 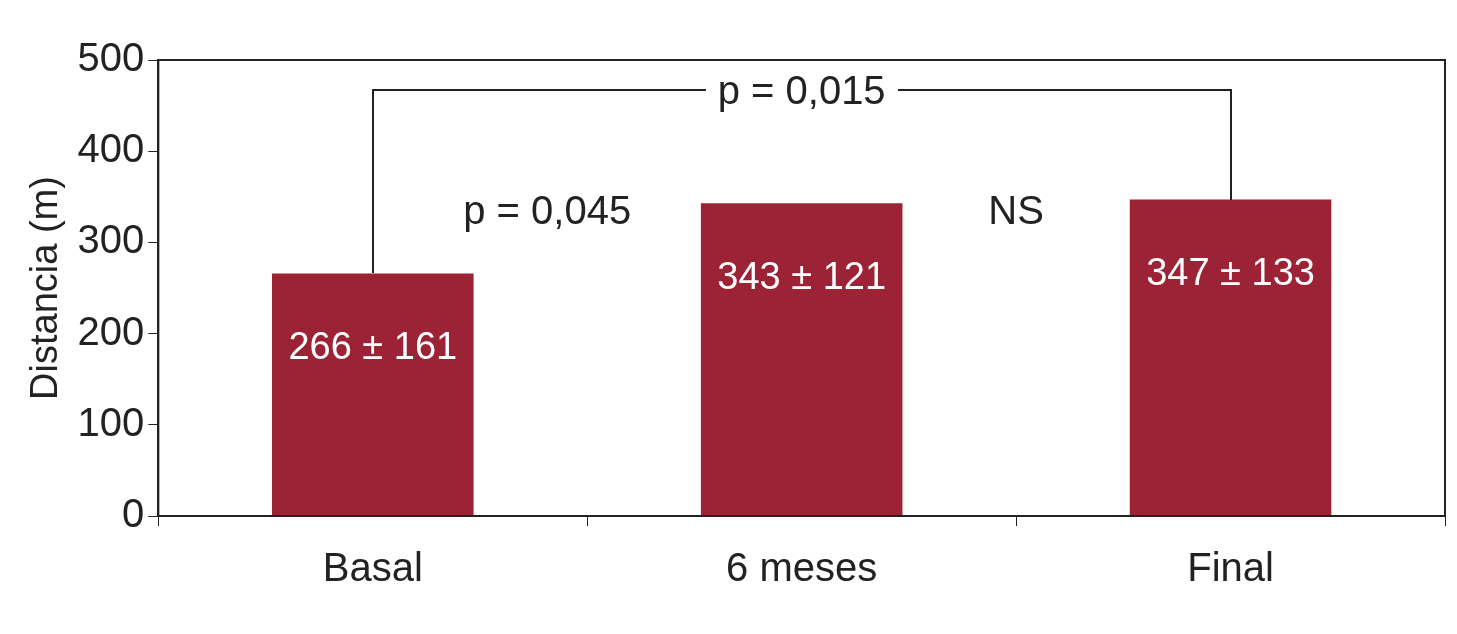 What do you see at coordinates (1230, 567) in the screenshot?
I see `x-tick-label: Final` at bounding box center [1230, 567].